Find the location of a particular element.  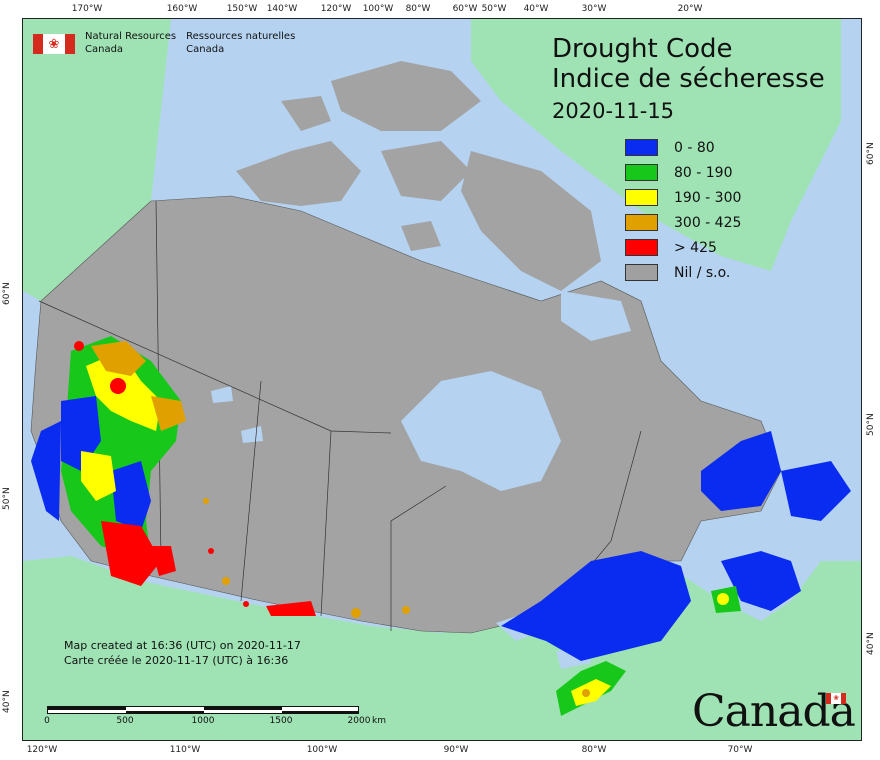

hudson-bay is located at coordinates (481, 431).